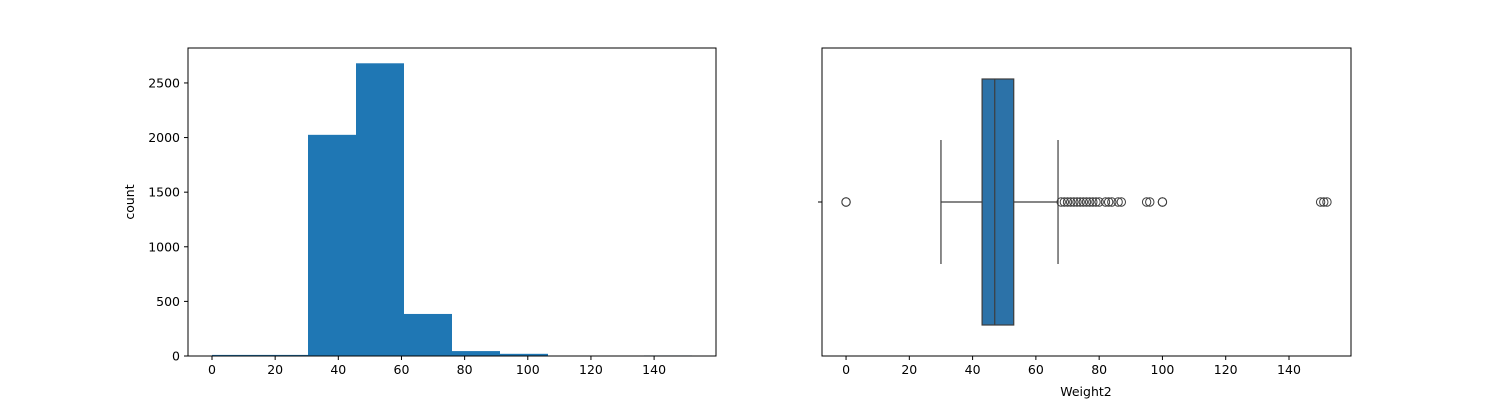 This screenshot has width=1500, height=400. What do you see at coordinates (129, 201) in the screenshot?
I see `histogram-y-axis-label: count` at bounding box center [129, 201].